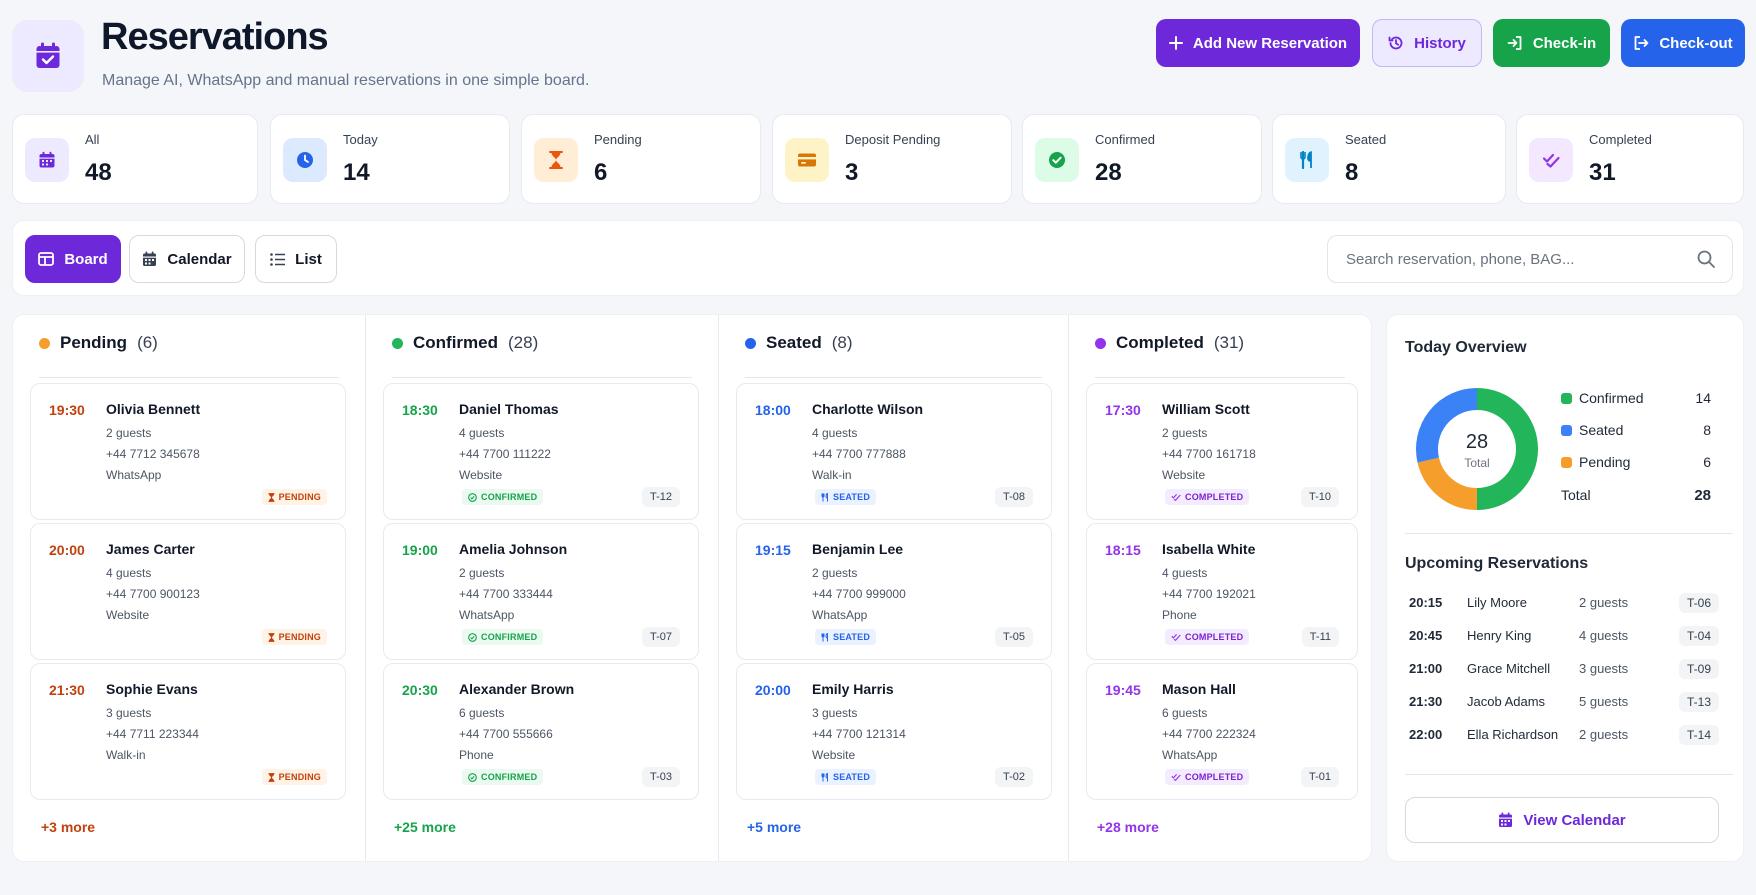 The height and width of the screenshot is (895, 1756). I want to click on stat-card-seated: Seated 8, so click(1389, 159).